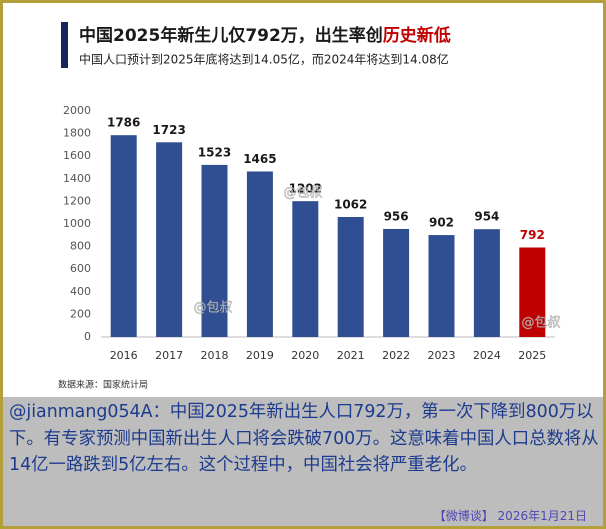 Image resolution: width=606 pixels, height=529 pixels. Describe the element at coordinates (80, 268) in the screenshot. I see `y-tick-label: 600` at that location.